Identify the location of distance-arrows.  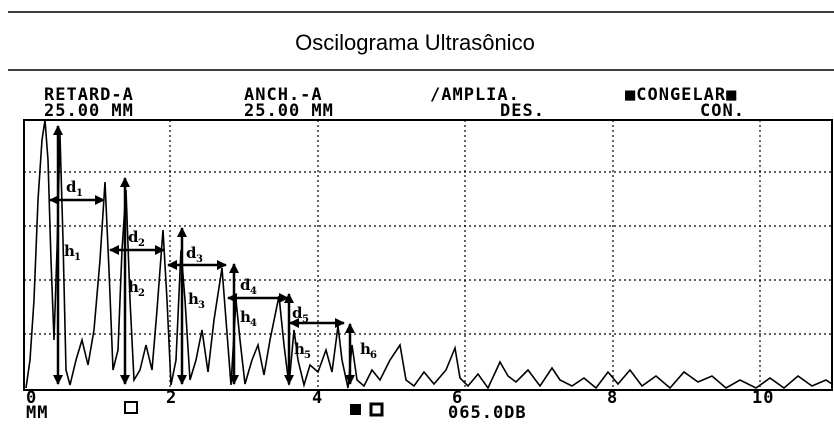
(197, 261).